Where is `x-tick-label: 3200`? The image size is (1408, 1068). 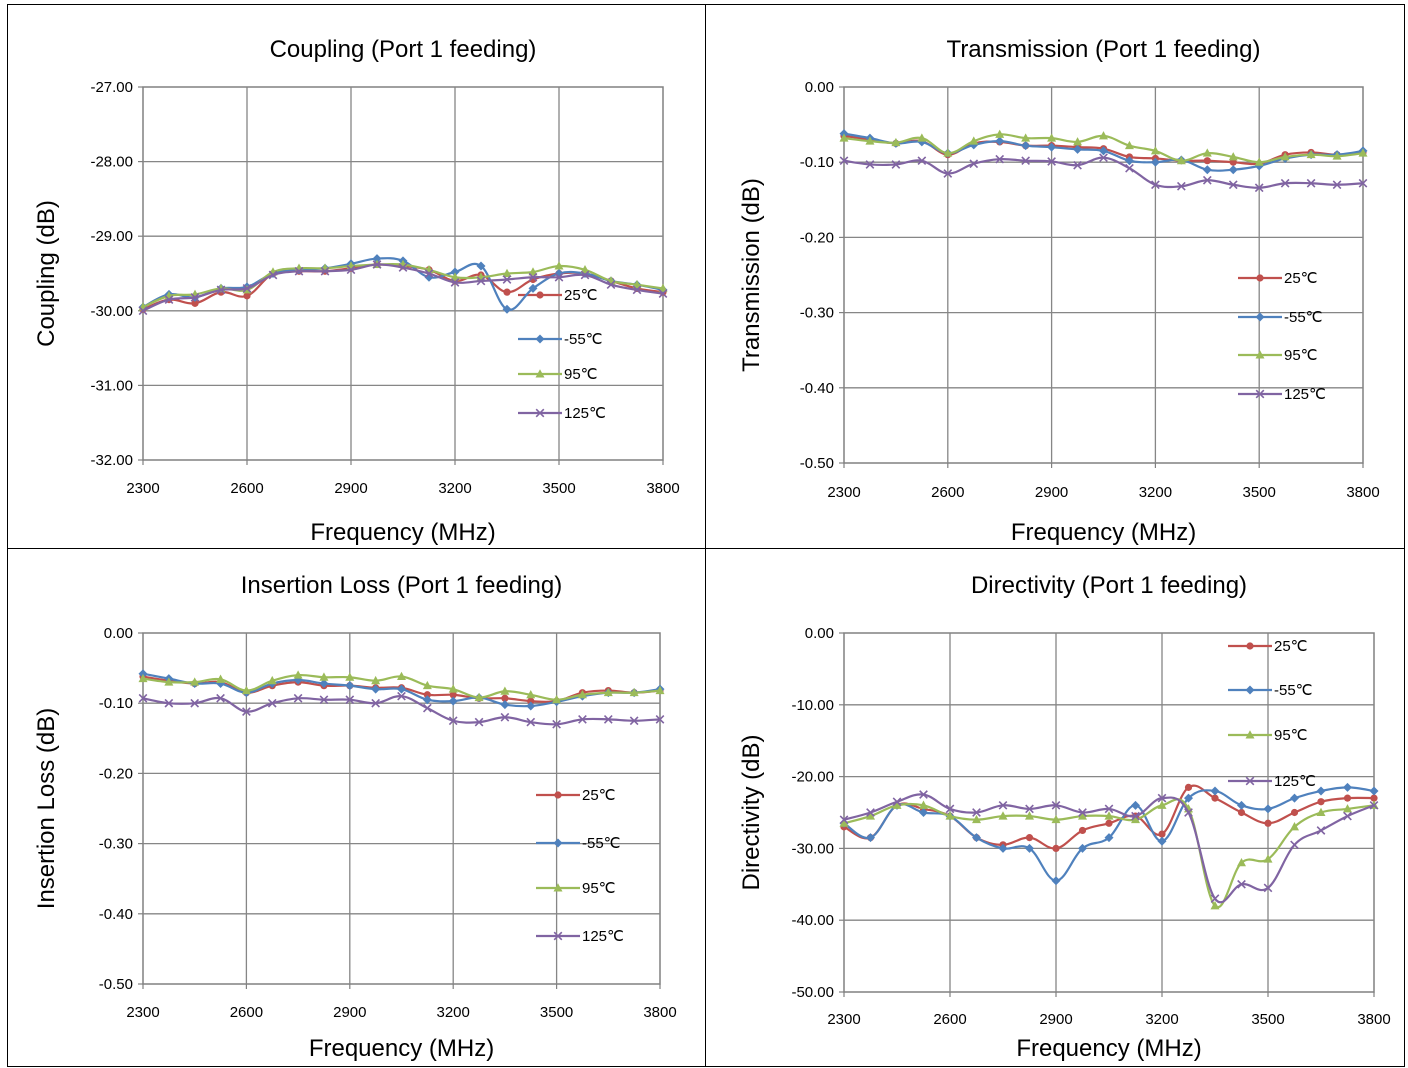
x-tick-label: 3200 is located at coordinates (454, 488).